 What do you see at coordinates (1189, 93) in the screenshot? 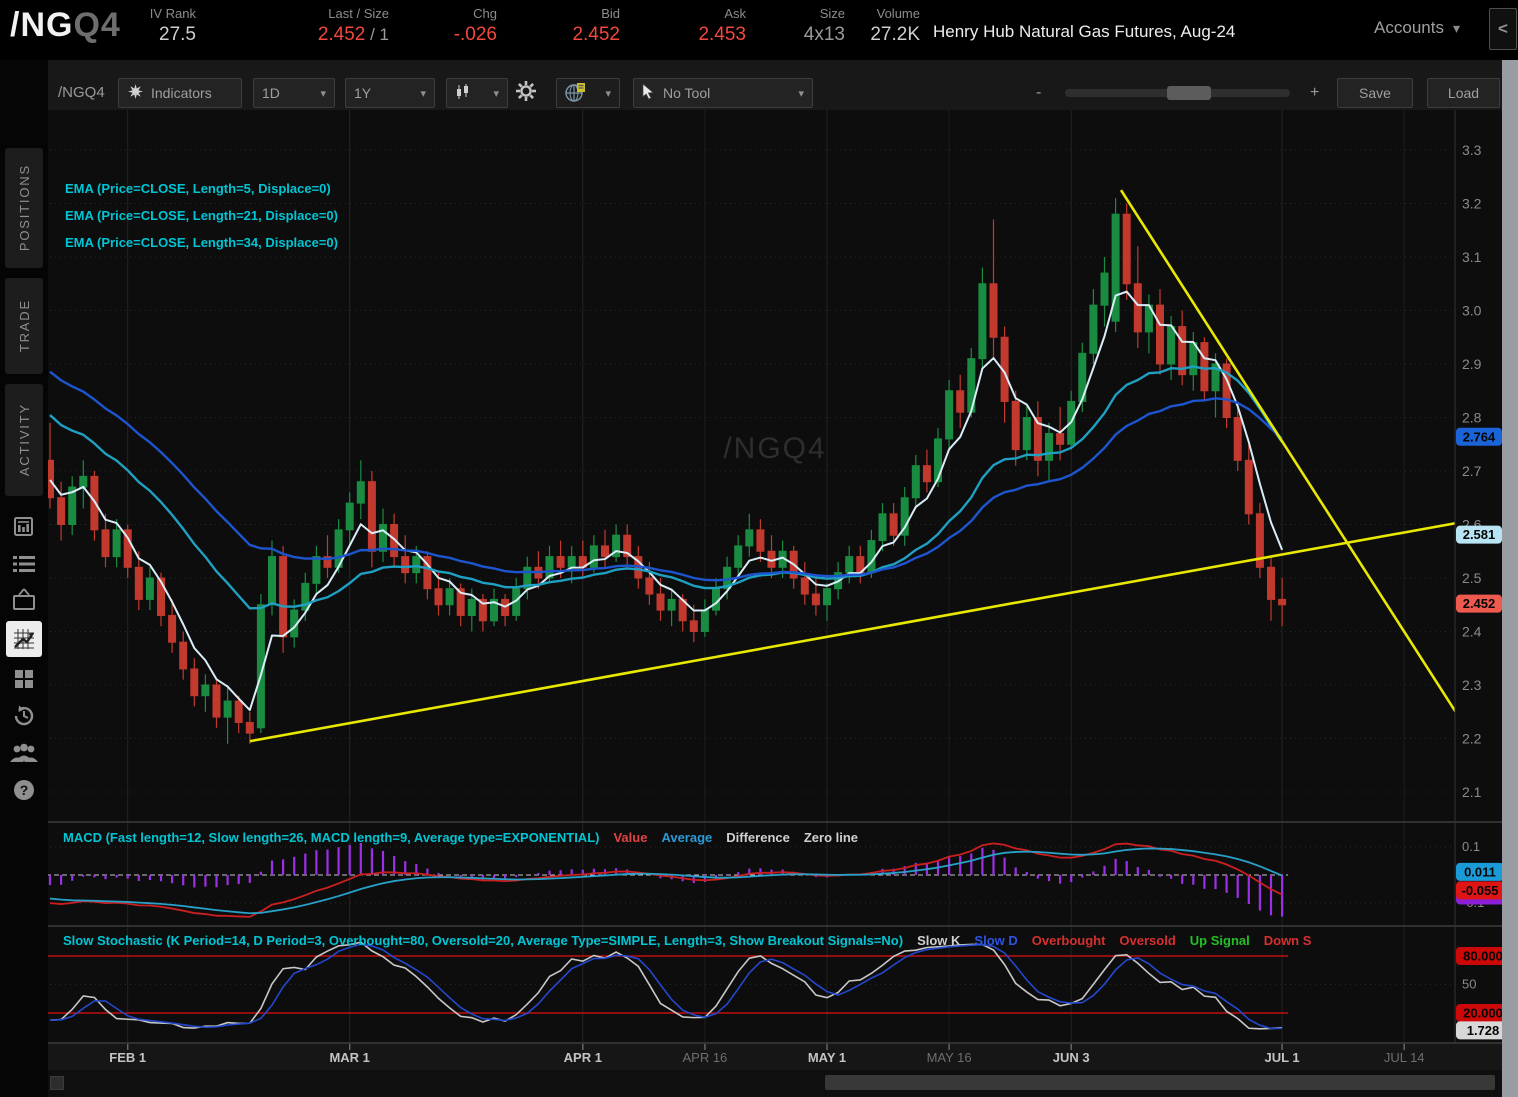
I see `zoom-slider-handle` at bounding box center [1189, 93].